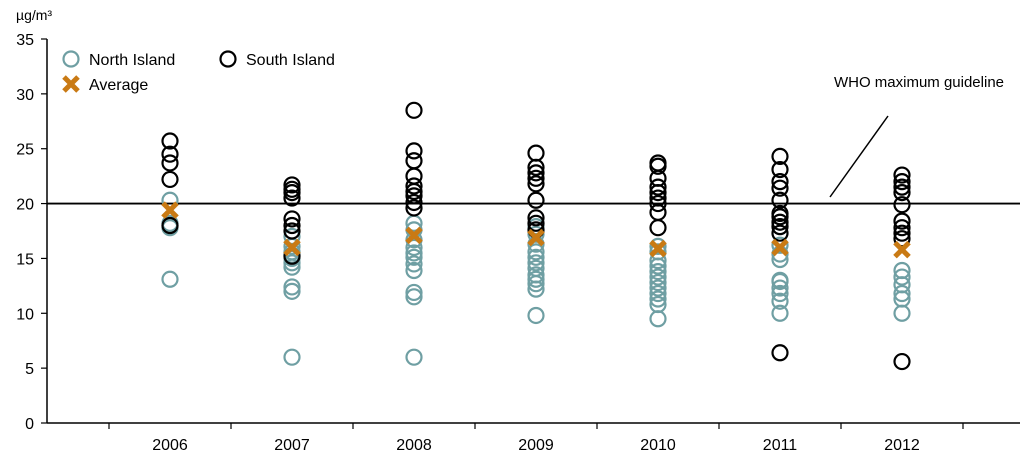 This screenshot has width=1020, height=458. Describe the element at coordinates (859, 156) in the screenshot. I see `annotation-pointer` at that location.